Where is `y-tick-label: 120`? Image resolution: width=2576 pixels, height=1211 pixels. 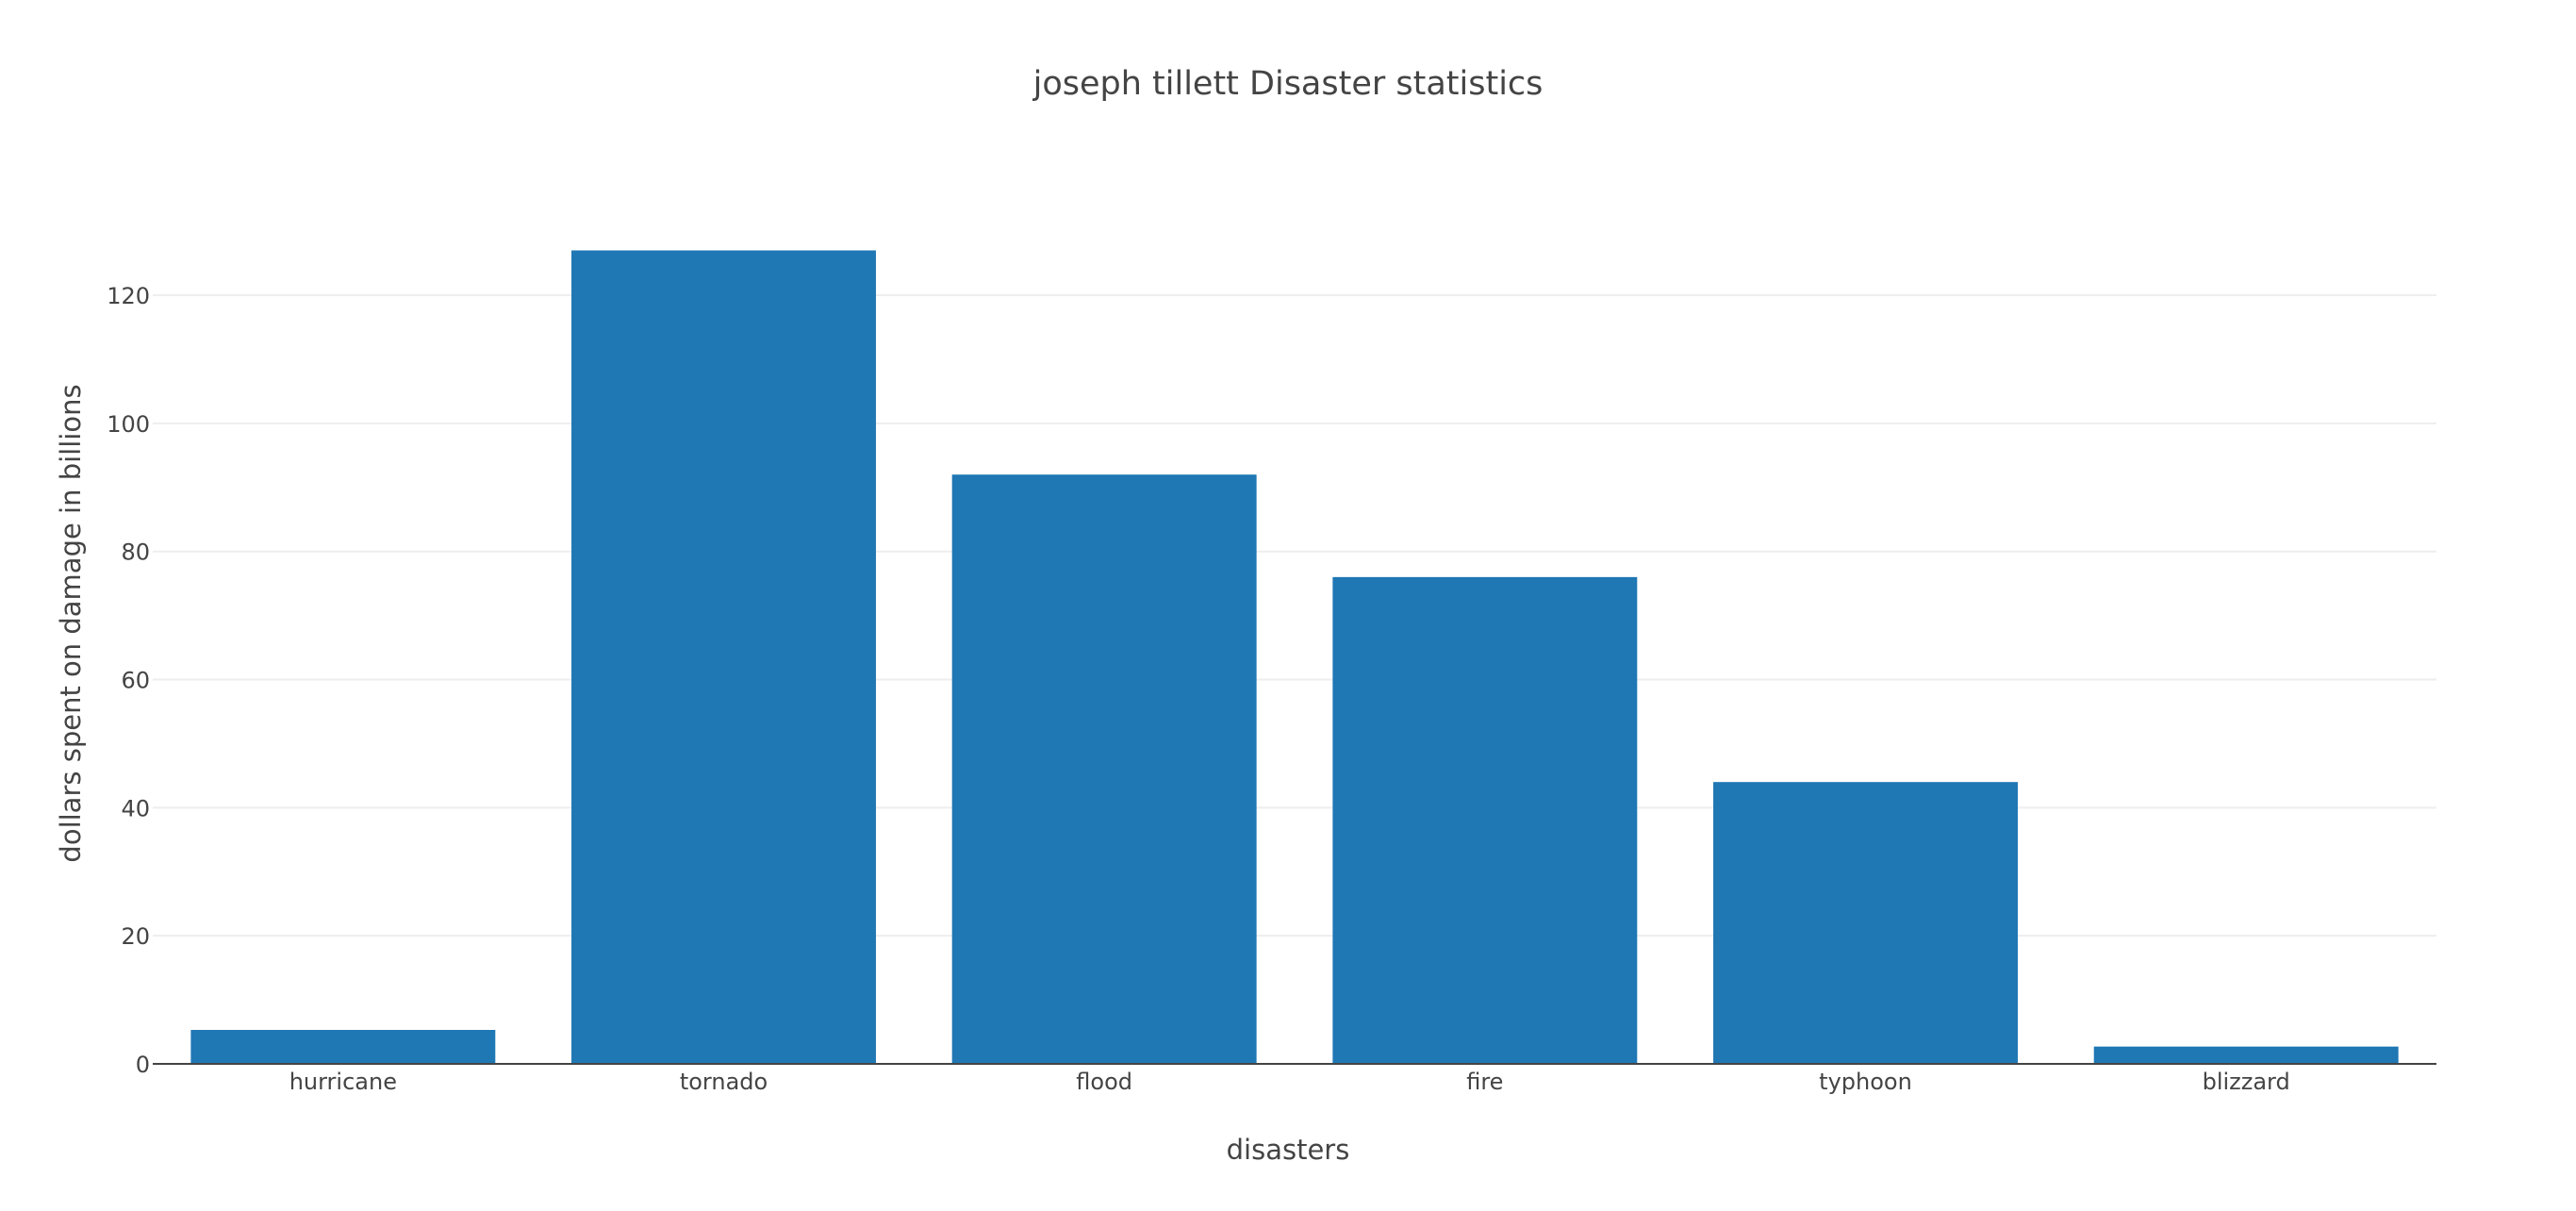 y-tick-label: 120 is located at coordinates (128, 296).